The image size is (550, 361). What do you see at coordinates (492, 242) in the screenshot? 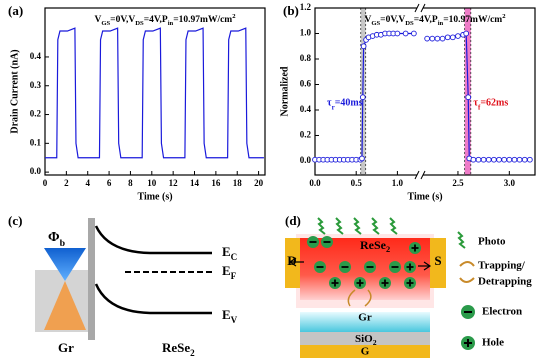
I see `legend-label: Photo` at bounding box center [492, 242].